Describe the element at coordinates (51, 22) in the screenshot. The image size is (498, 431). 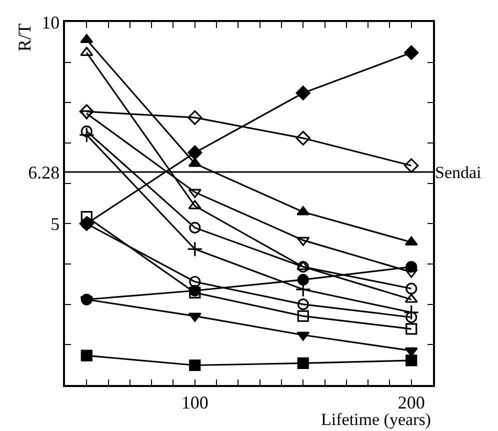
I see `y-tick-label: 10` at that location.